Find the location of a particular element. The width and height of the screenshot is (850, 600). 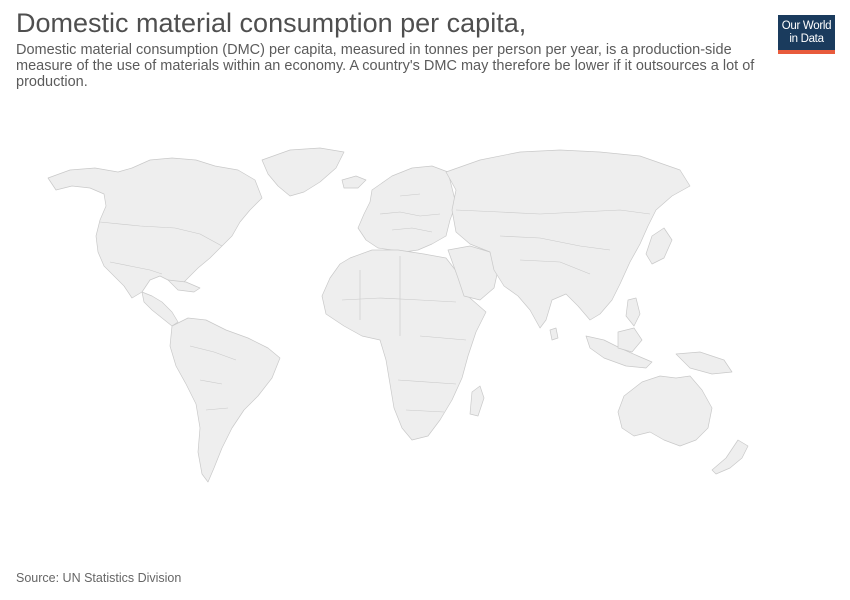

border-africa is located at coordinates (404, 334).